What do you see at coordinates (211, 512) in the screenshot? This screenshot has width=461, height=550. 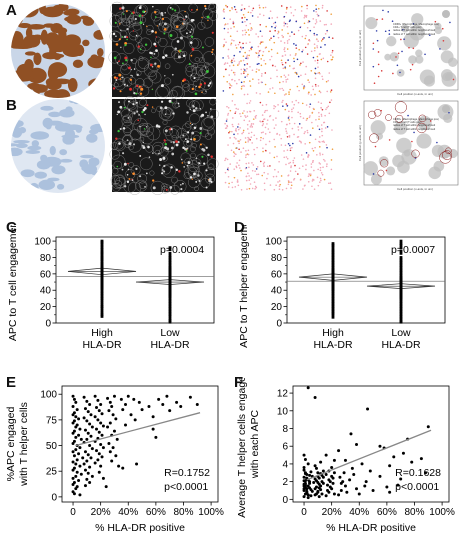 I see `x-tick-label: 100%` at bounding box center [211, 512].